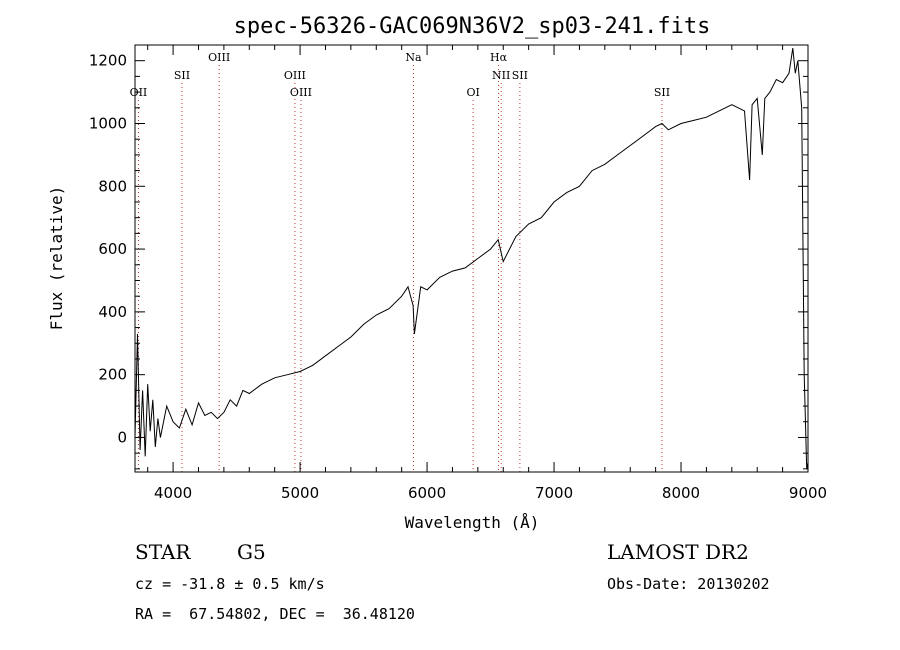 This screenshot has height=650, width=900. I want to click on emission-line-label: OI, so click(472, 92).